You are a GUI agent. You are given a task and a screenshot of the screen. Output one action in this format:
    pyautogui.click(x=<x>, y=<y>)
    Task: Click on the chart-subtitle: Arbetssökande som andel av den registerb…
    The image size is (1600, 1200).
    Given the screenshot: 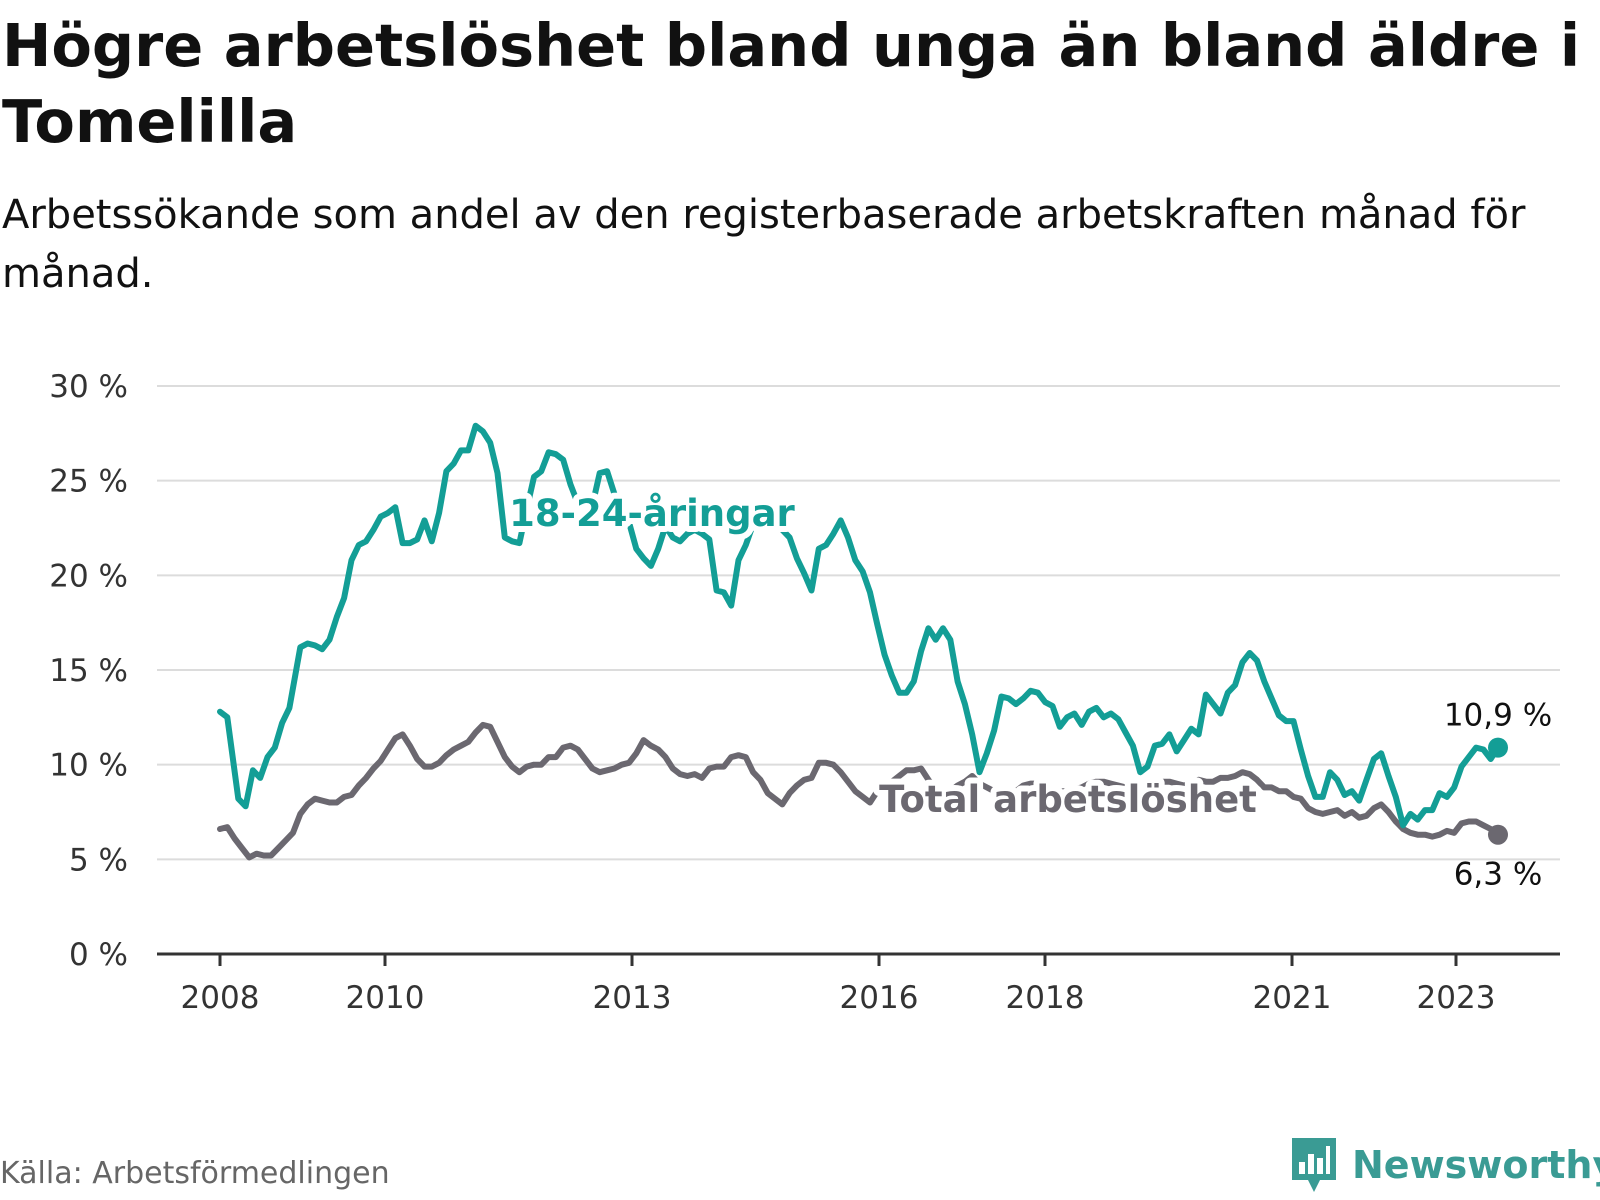 What is the action you would take?
    pyautogui.click(x=764, y=244)
    